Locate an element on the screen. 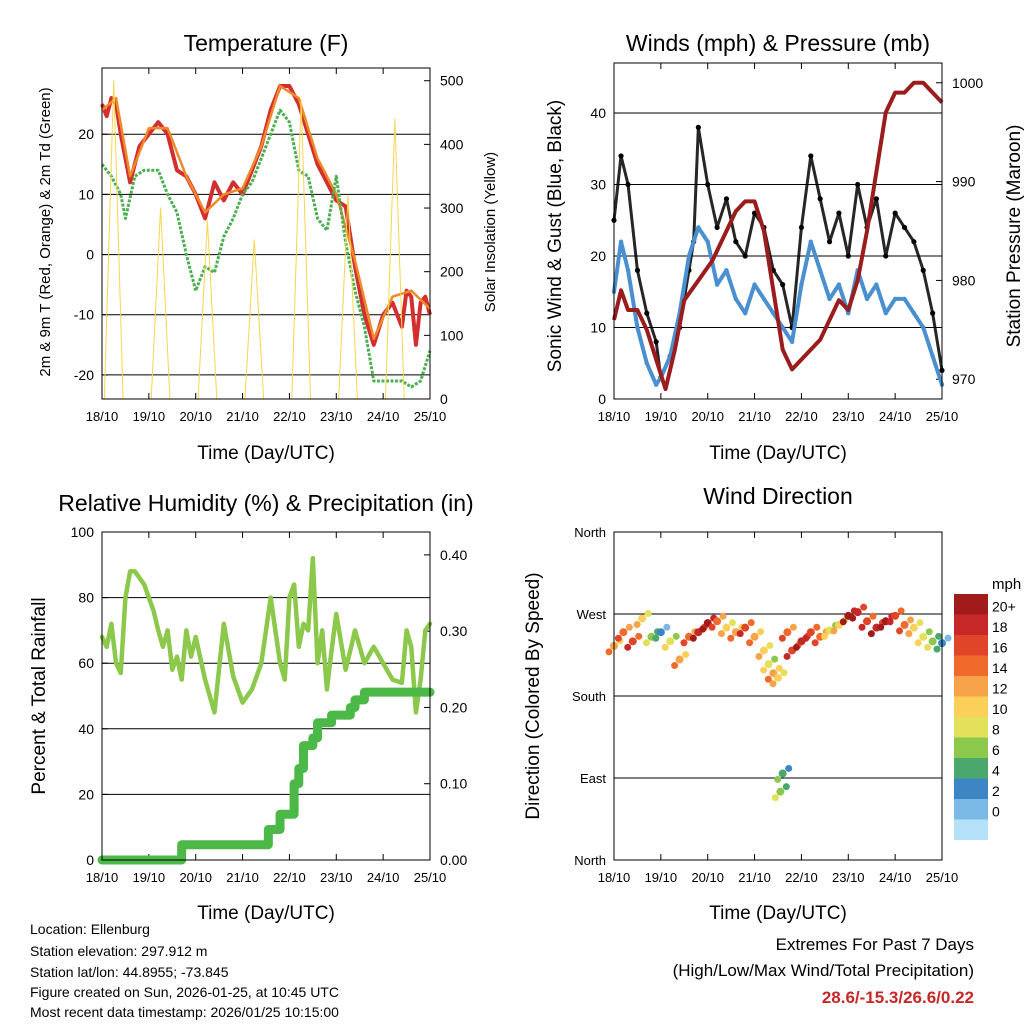 This screenshot has width=1024, height=1024. direction-xlabel: Time (Day/UTC) is located at coordinates (778, 913).